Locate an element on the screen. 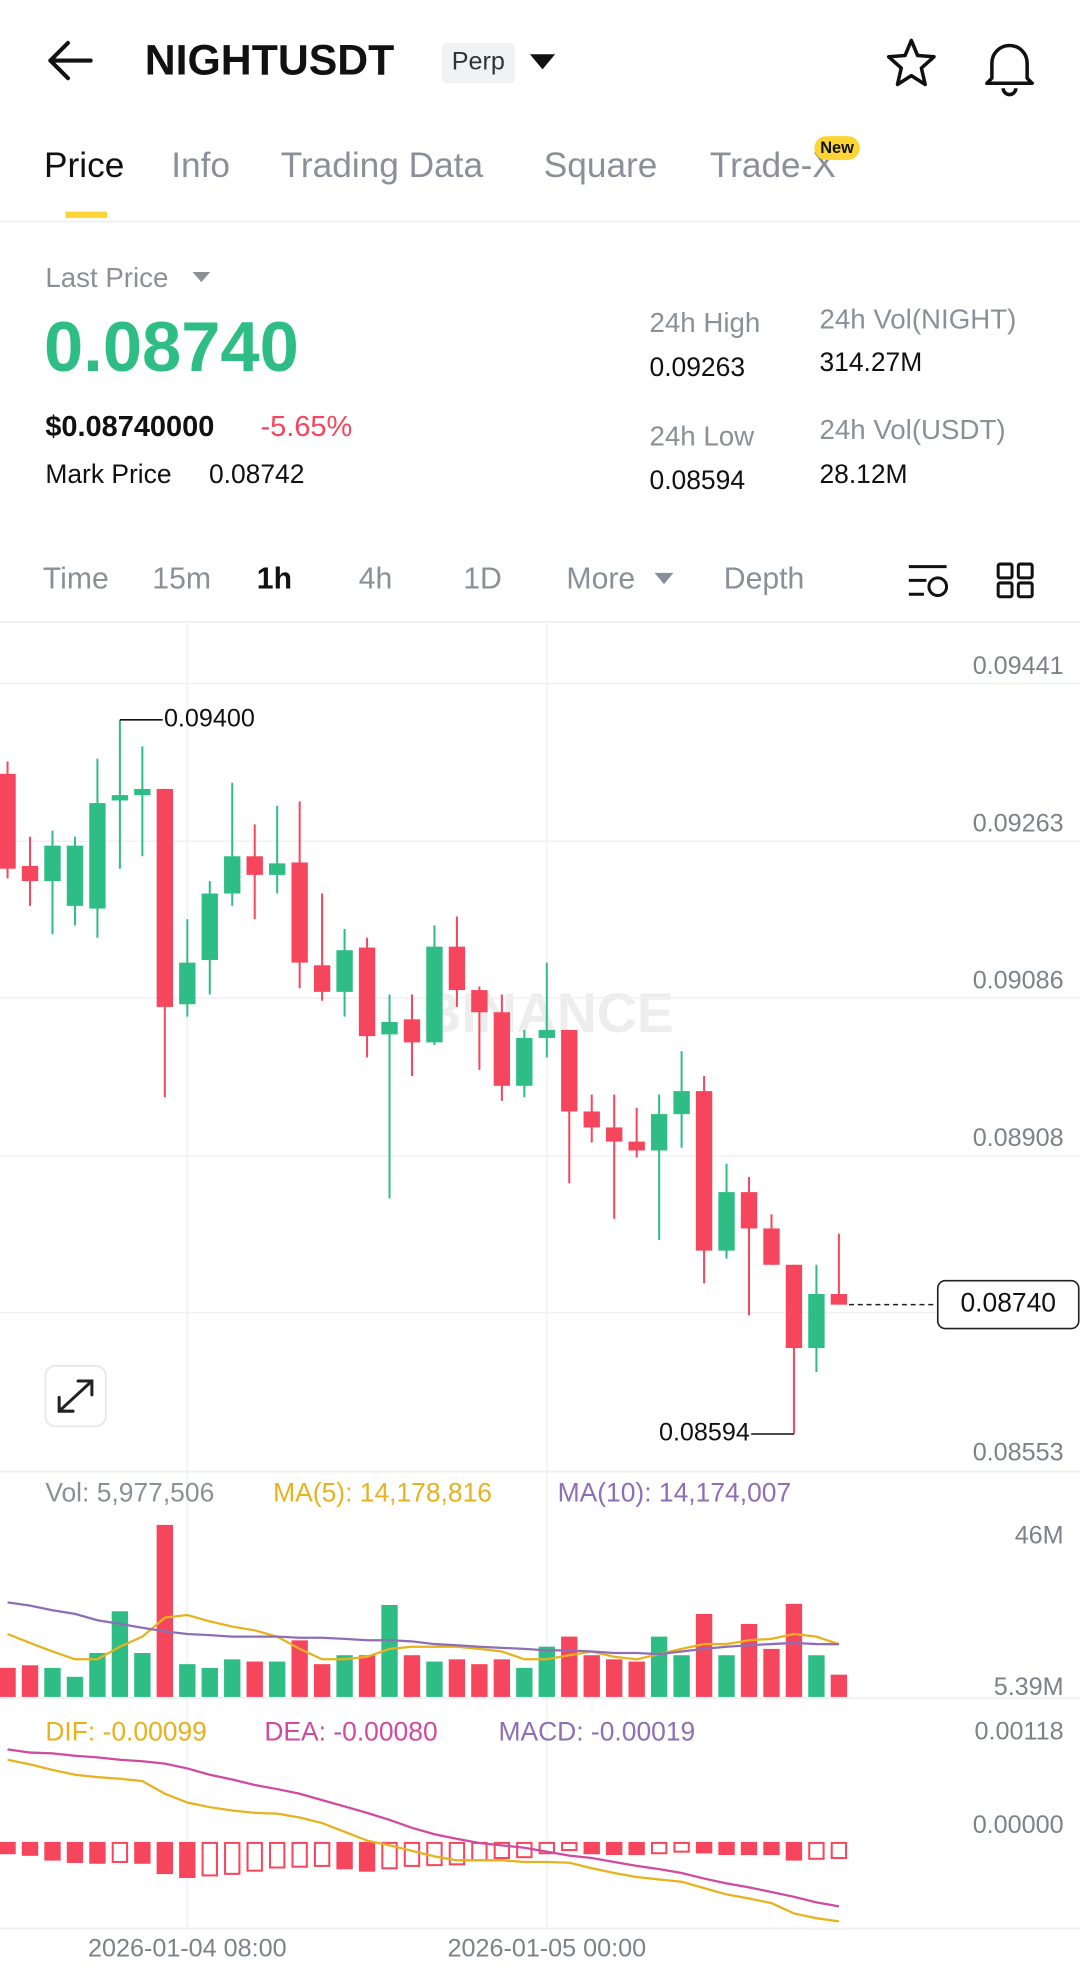 The height and width of the screenshot is (1974, 1080). tab-indicator is located at coordinates (86, 214).